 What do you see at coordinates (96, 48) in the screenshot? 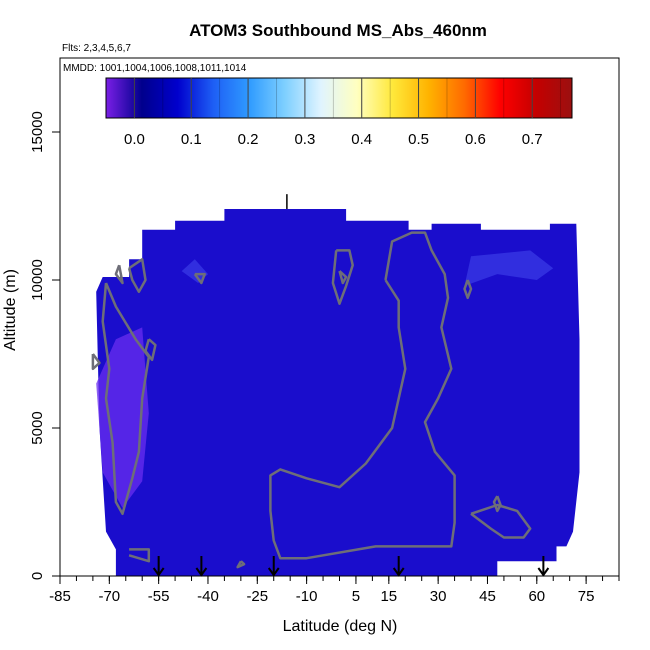
I see `flights-label: Flts: 2,3,4,5,6,7` at bounding box center [96, 48].